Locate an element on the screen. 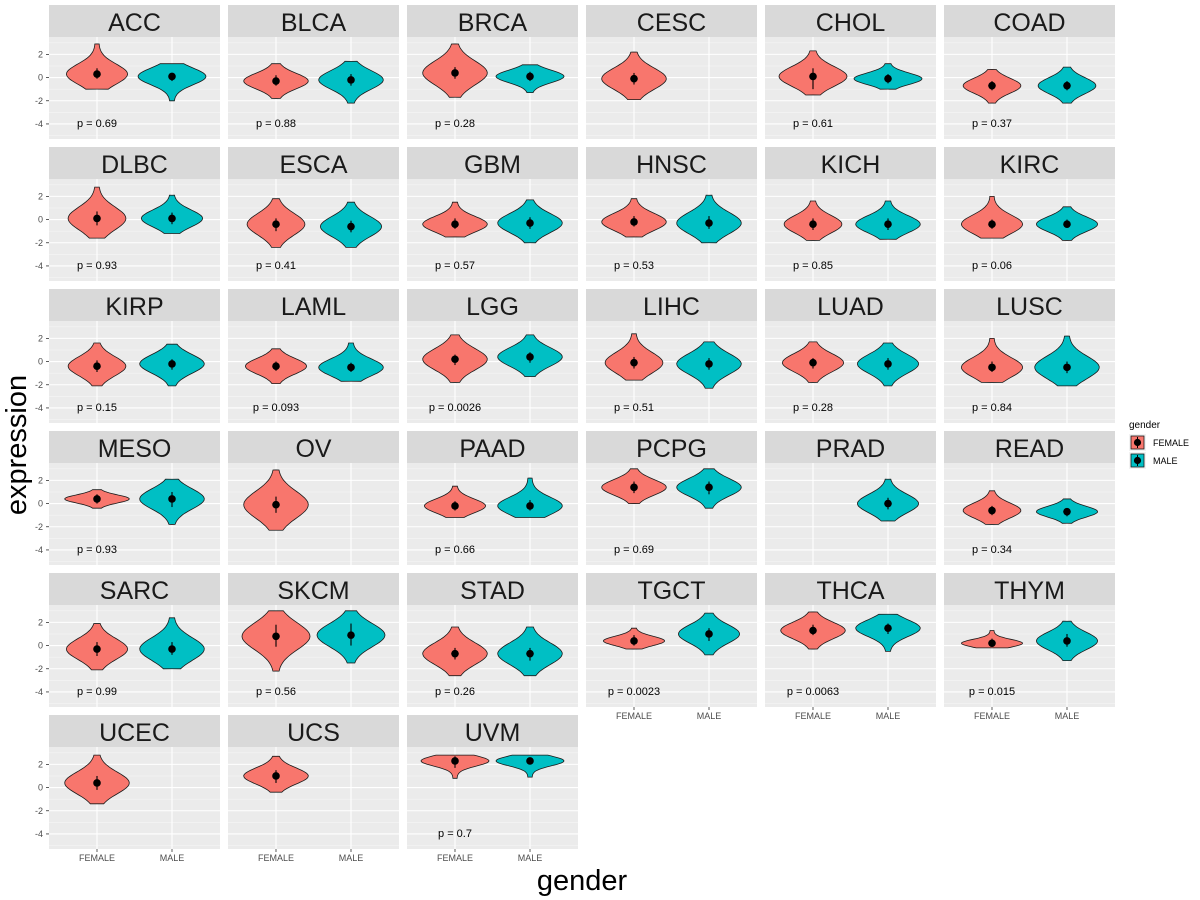  facet-label-lgg: LGG is located at coordinates (492, 307).